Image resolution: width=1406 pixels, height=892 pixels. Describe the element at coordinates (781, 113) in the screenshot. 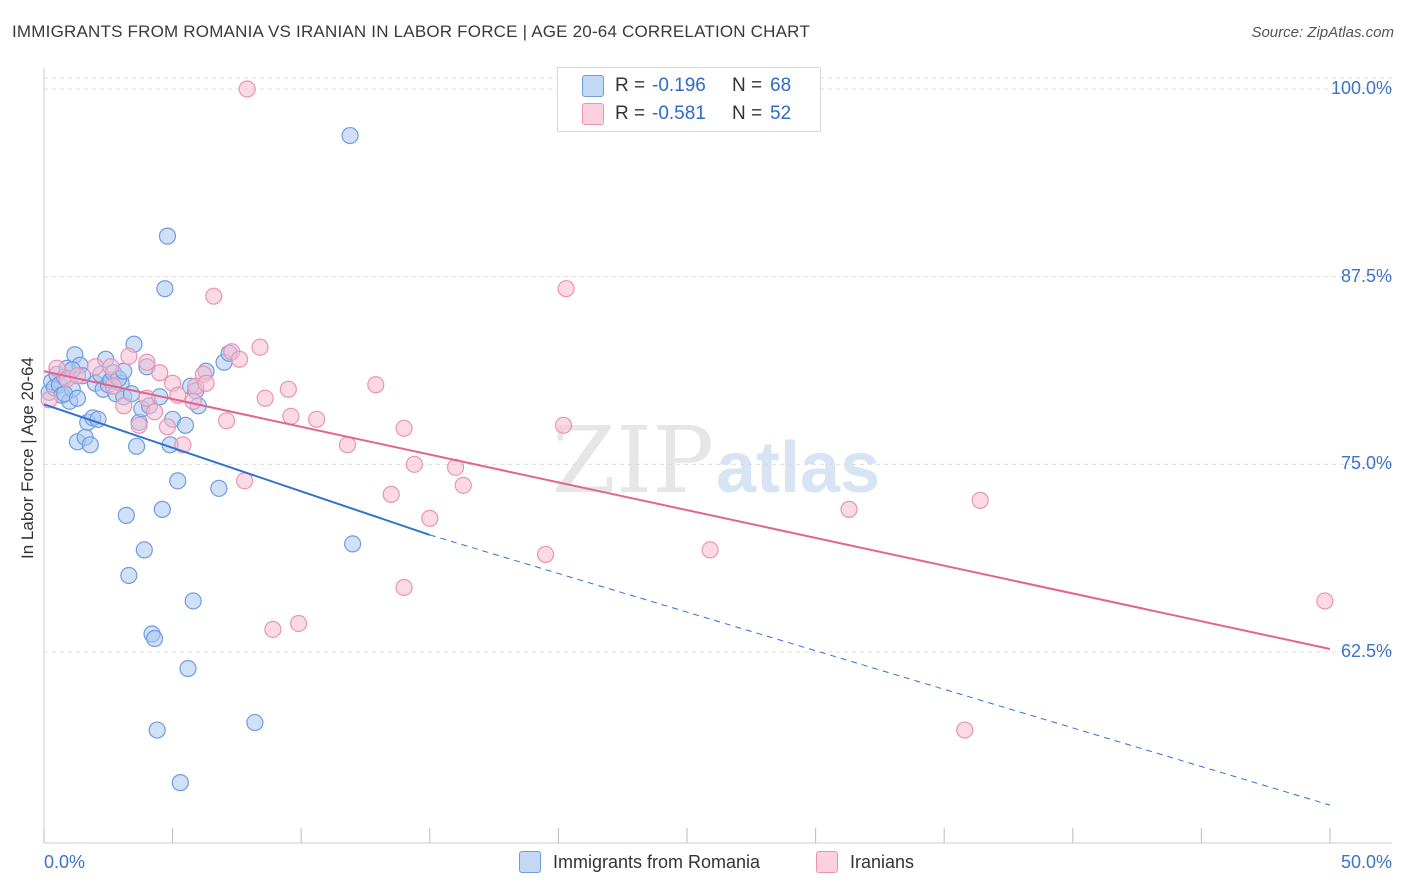

I see `iranians-n-value: 52` at that location.